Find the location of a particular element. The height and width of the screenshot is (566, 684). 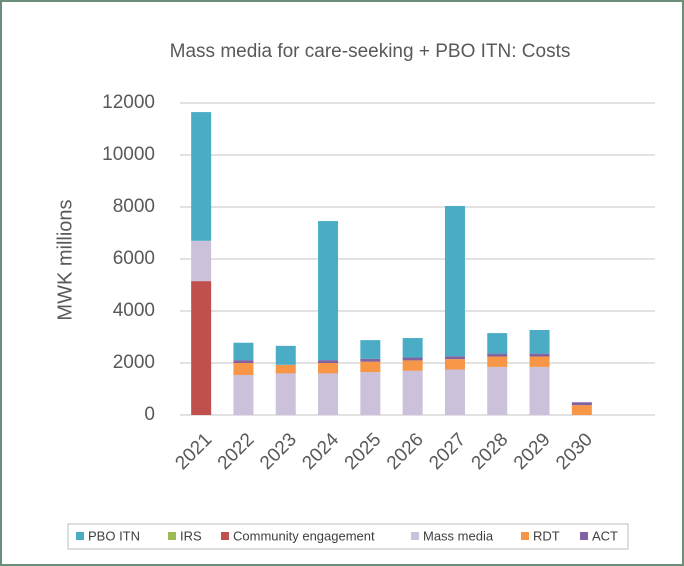

y-tick-label: 0 is located at coordinates (149, 414).